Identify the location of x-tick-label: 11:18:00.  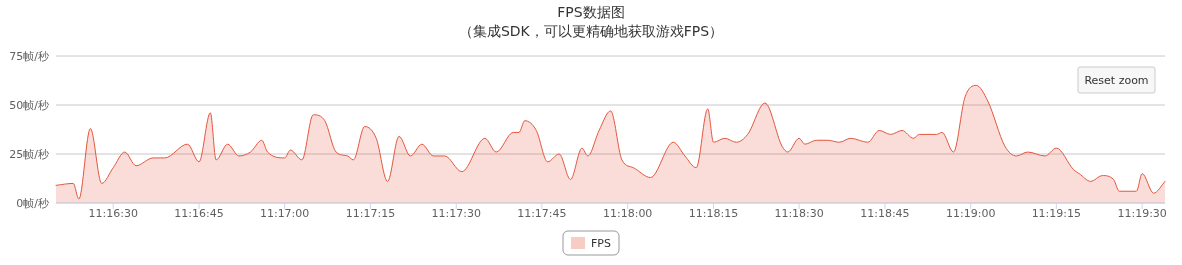
(627, 213).